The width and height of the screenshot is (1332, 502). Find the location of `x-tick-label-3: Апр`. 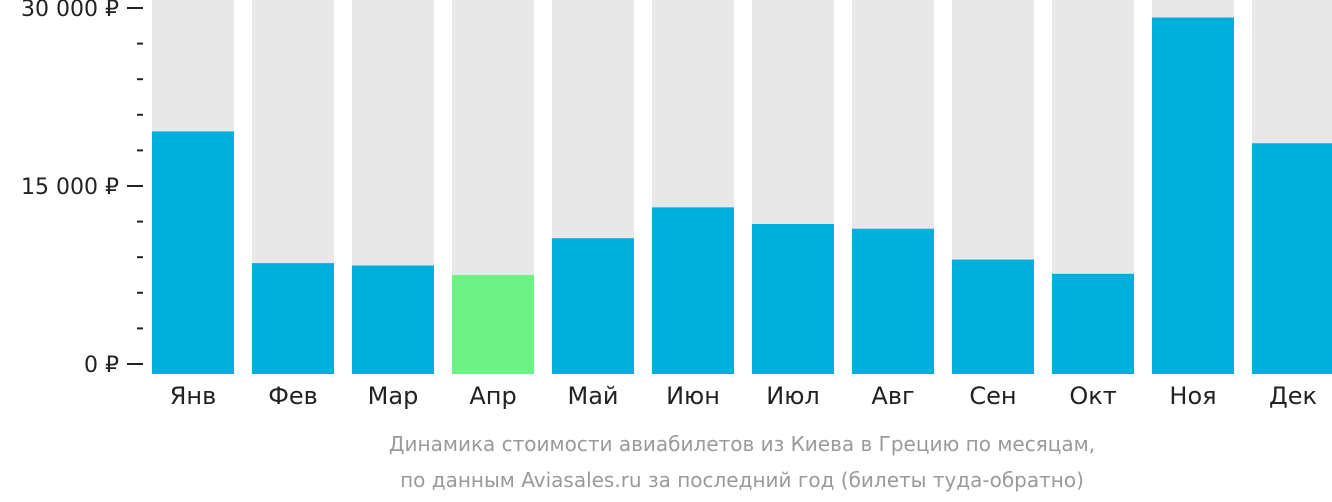

x-tick-label-3: Апр is located at coordinates (492, 396).